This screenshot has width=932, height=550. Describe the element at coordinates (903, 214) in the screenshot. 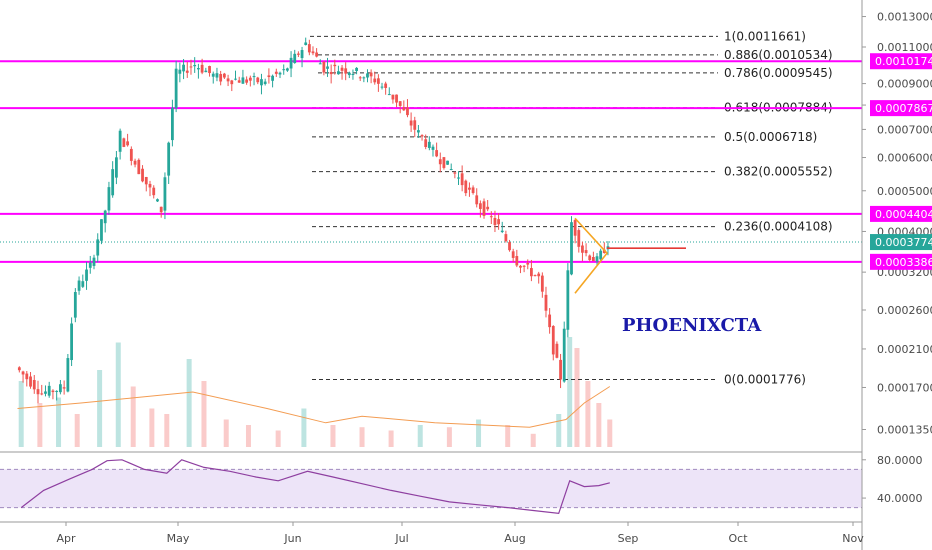

I see `level-price-tag: 0.0004404` at that location.